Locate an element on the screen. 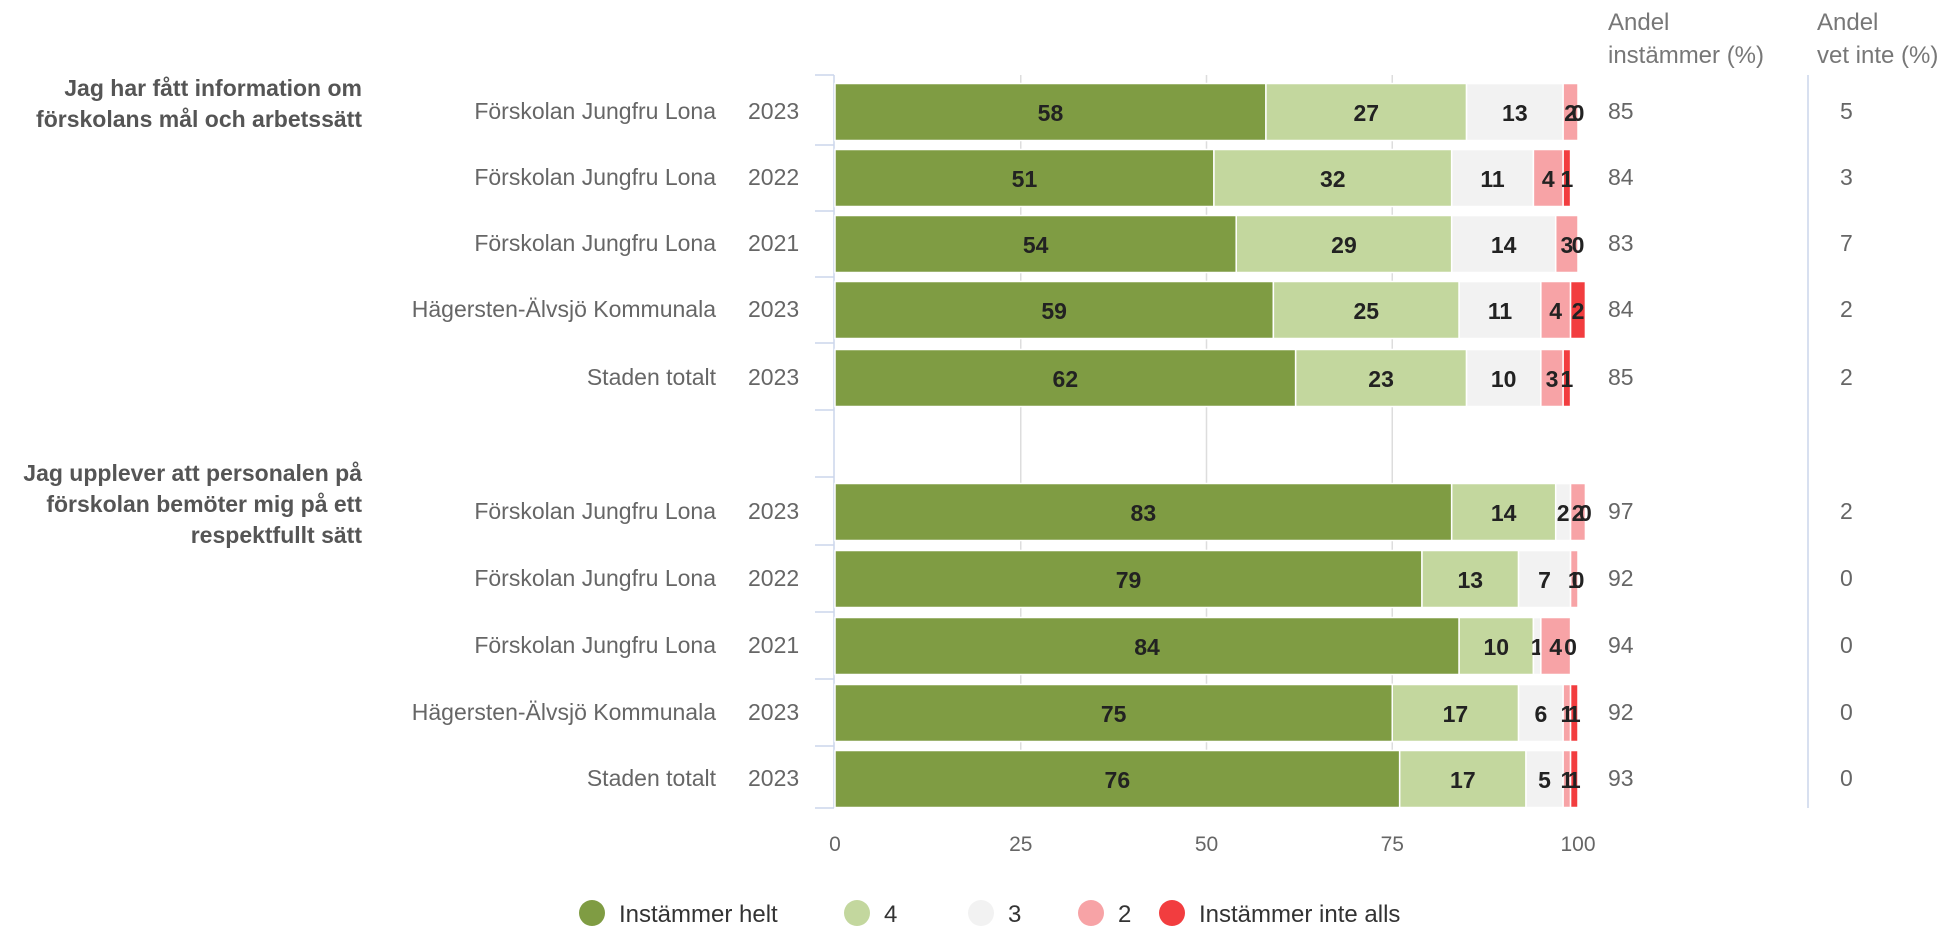 This screenshot has width=1955, height=926. question-label: förskolan bemöter mig på ett is located at coordinates (204, 504).